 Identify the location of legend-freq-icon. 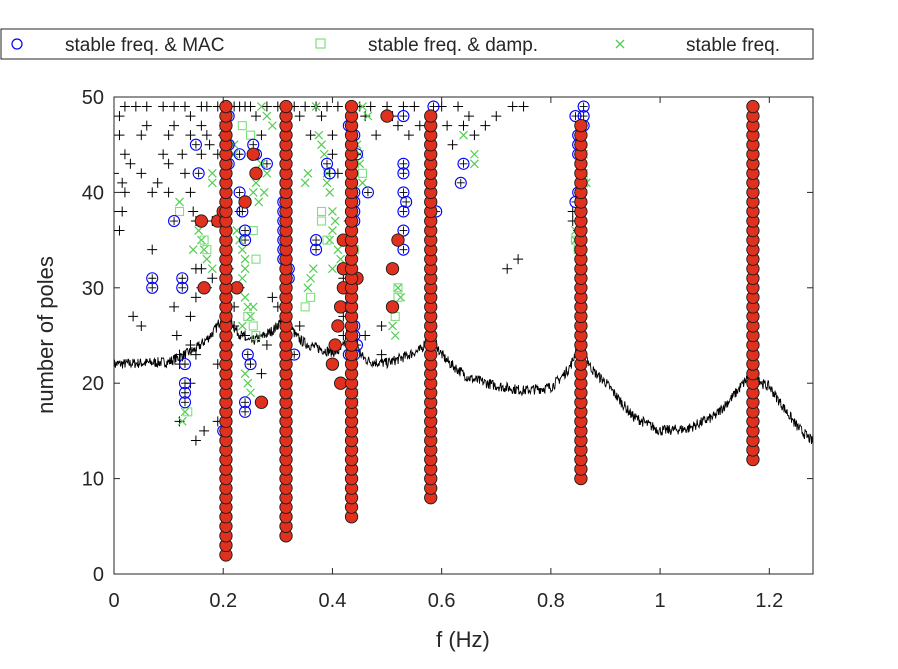
(620, 44).